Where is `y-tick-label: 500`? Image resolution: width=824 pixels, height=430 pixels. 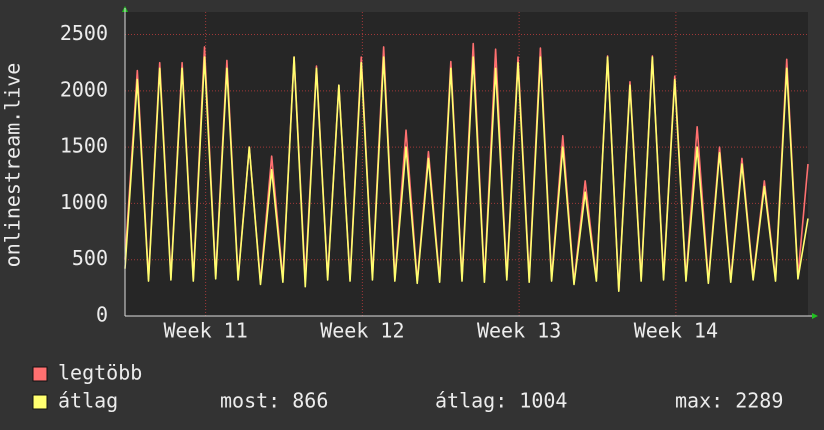 y-tick-label: 500 is located at coordinates (90, 258).